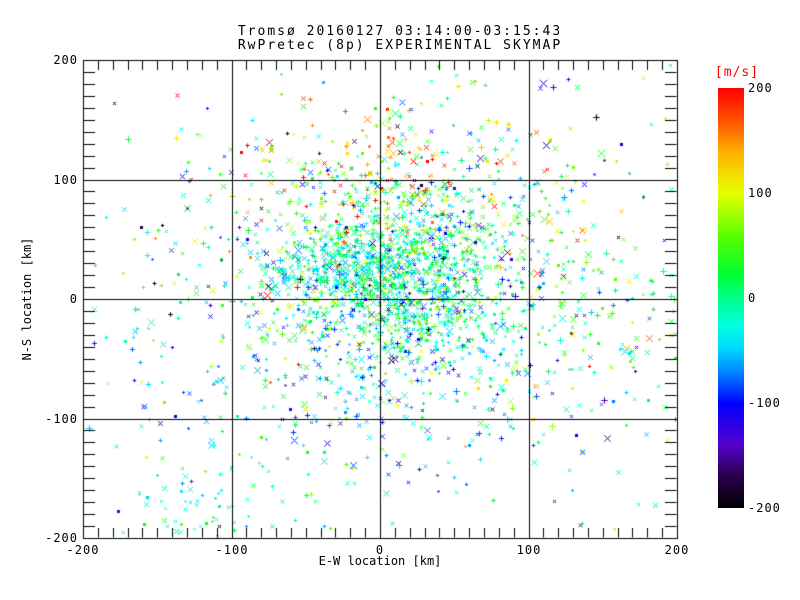 The width and height of the screenshot is (800, 600). I want to click on x-tick-label: 0, so click(380, 550).